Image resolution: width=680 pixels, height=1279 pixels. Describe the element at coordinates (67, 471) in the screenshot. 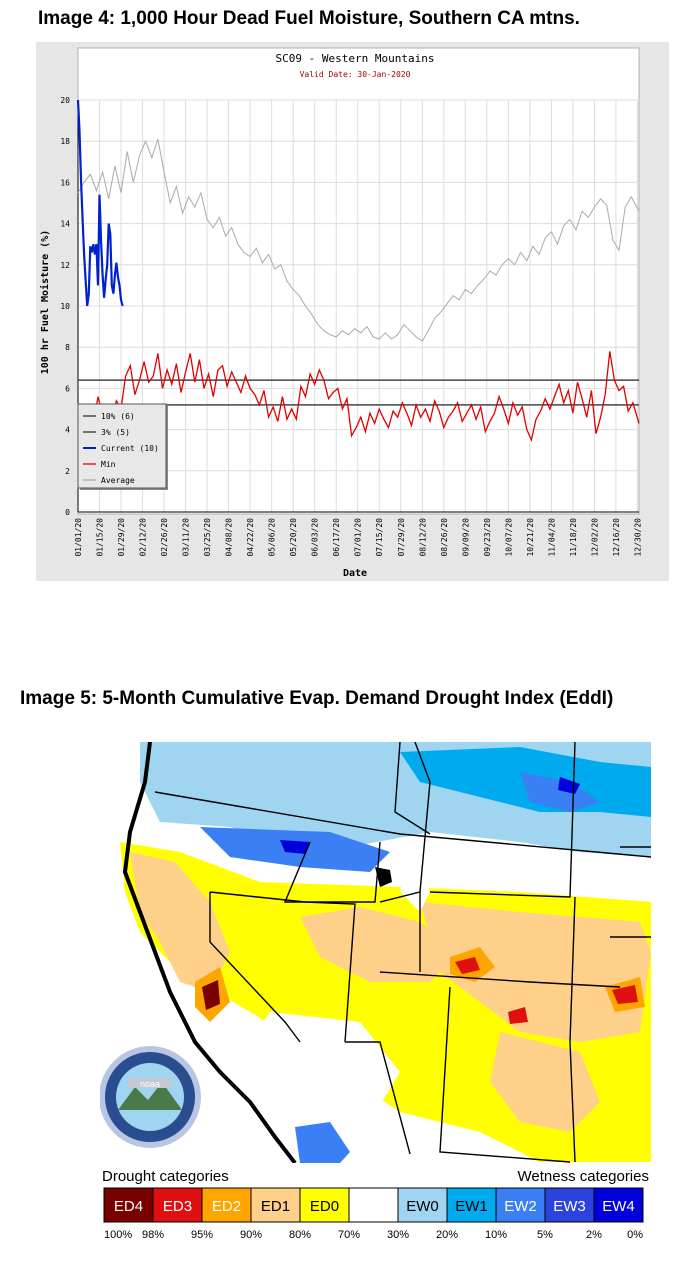

I see `y-tick-label: 2` at that location.